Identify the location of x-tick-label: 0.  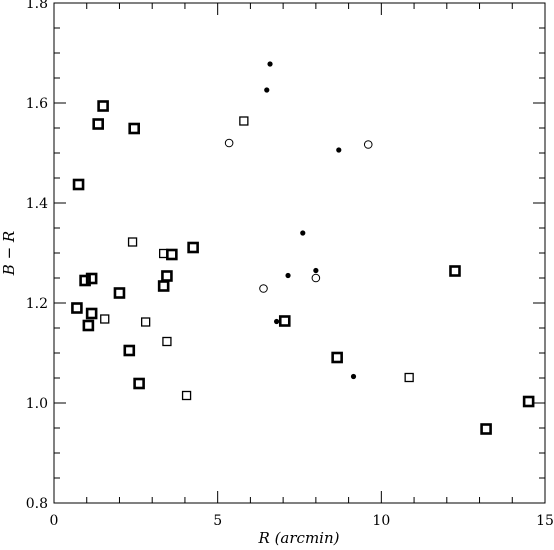
(54, 521).